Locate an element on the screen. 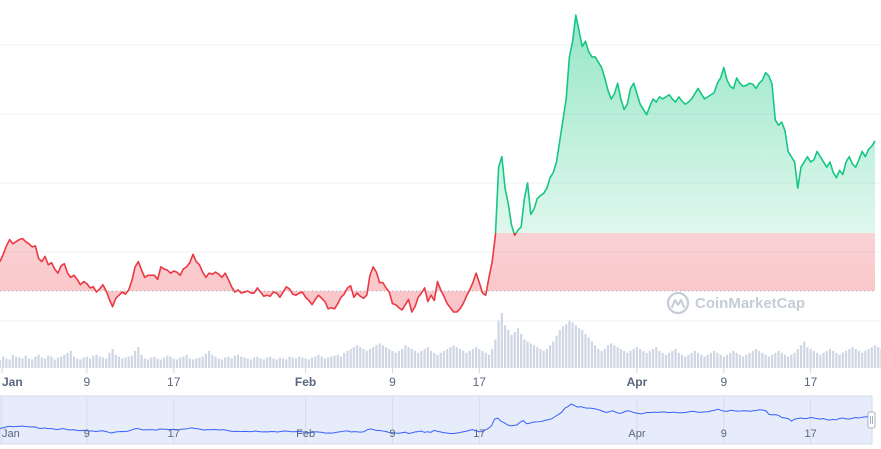 The width and height of the screenshot is (881, 449). x-tick-label: 17 is located at coordinates (174, 382).